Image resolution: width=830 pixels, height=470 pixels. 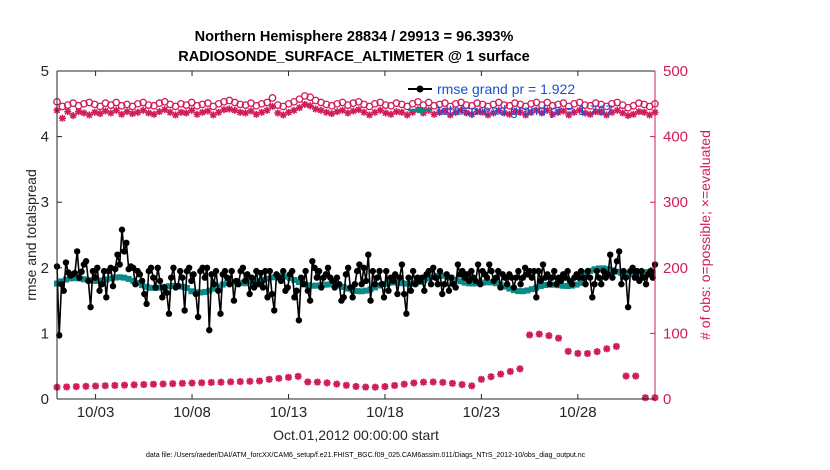 I want to click on obs-evaluated-low-series, so click(x=356, y=366).